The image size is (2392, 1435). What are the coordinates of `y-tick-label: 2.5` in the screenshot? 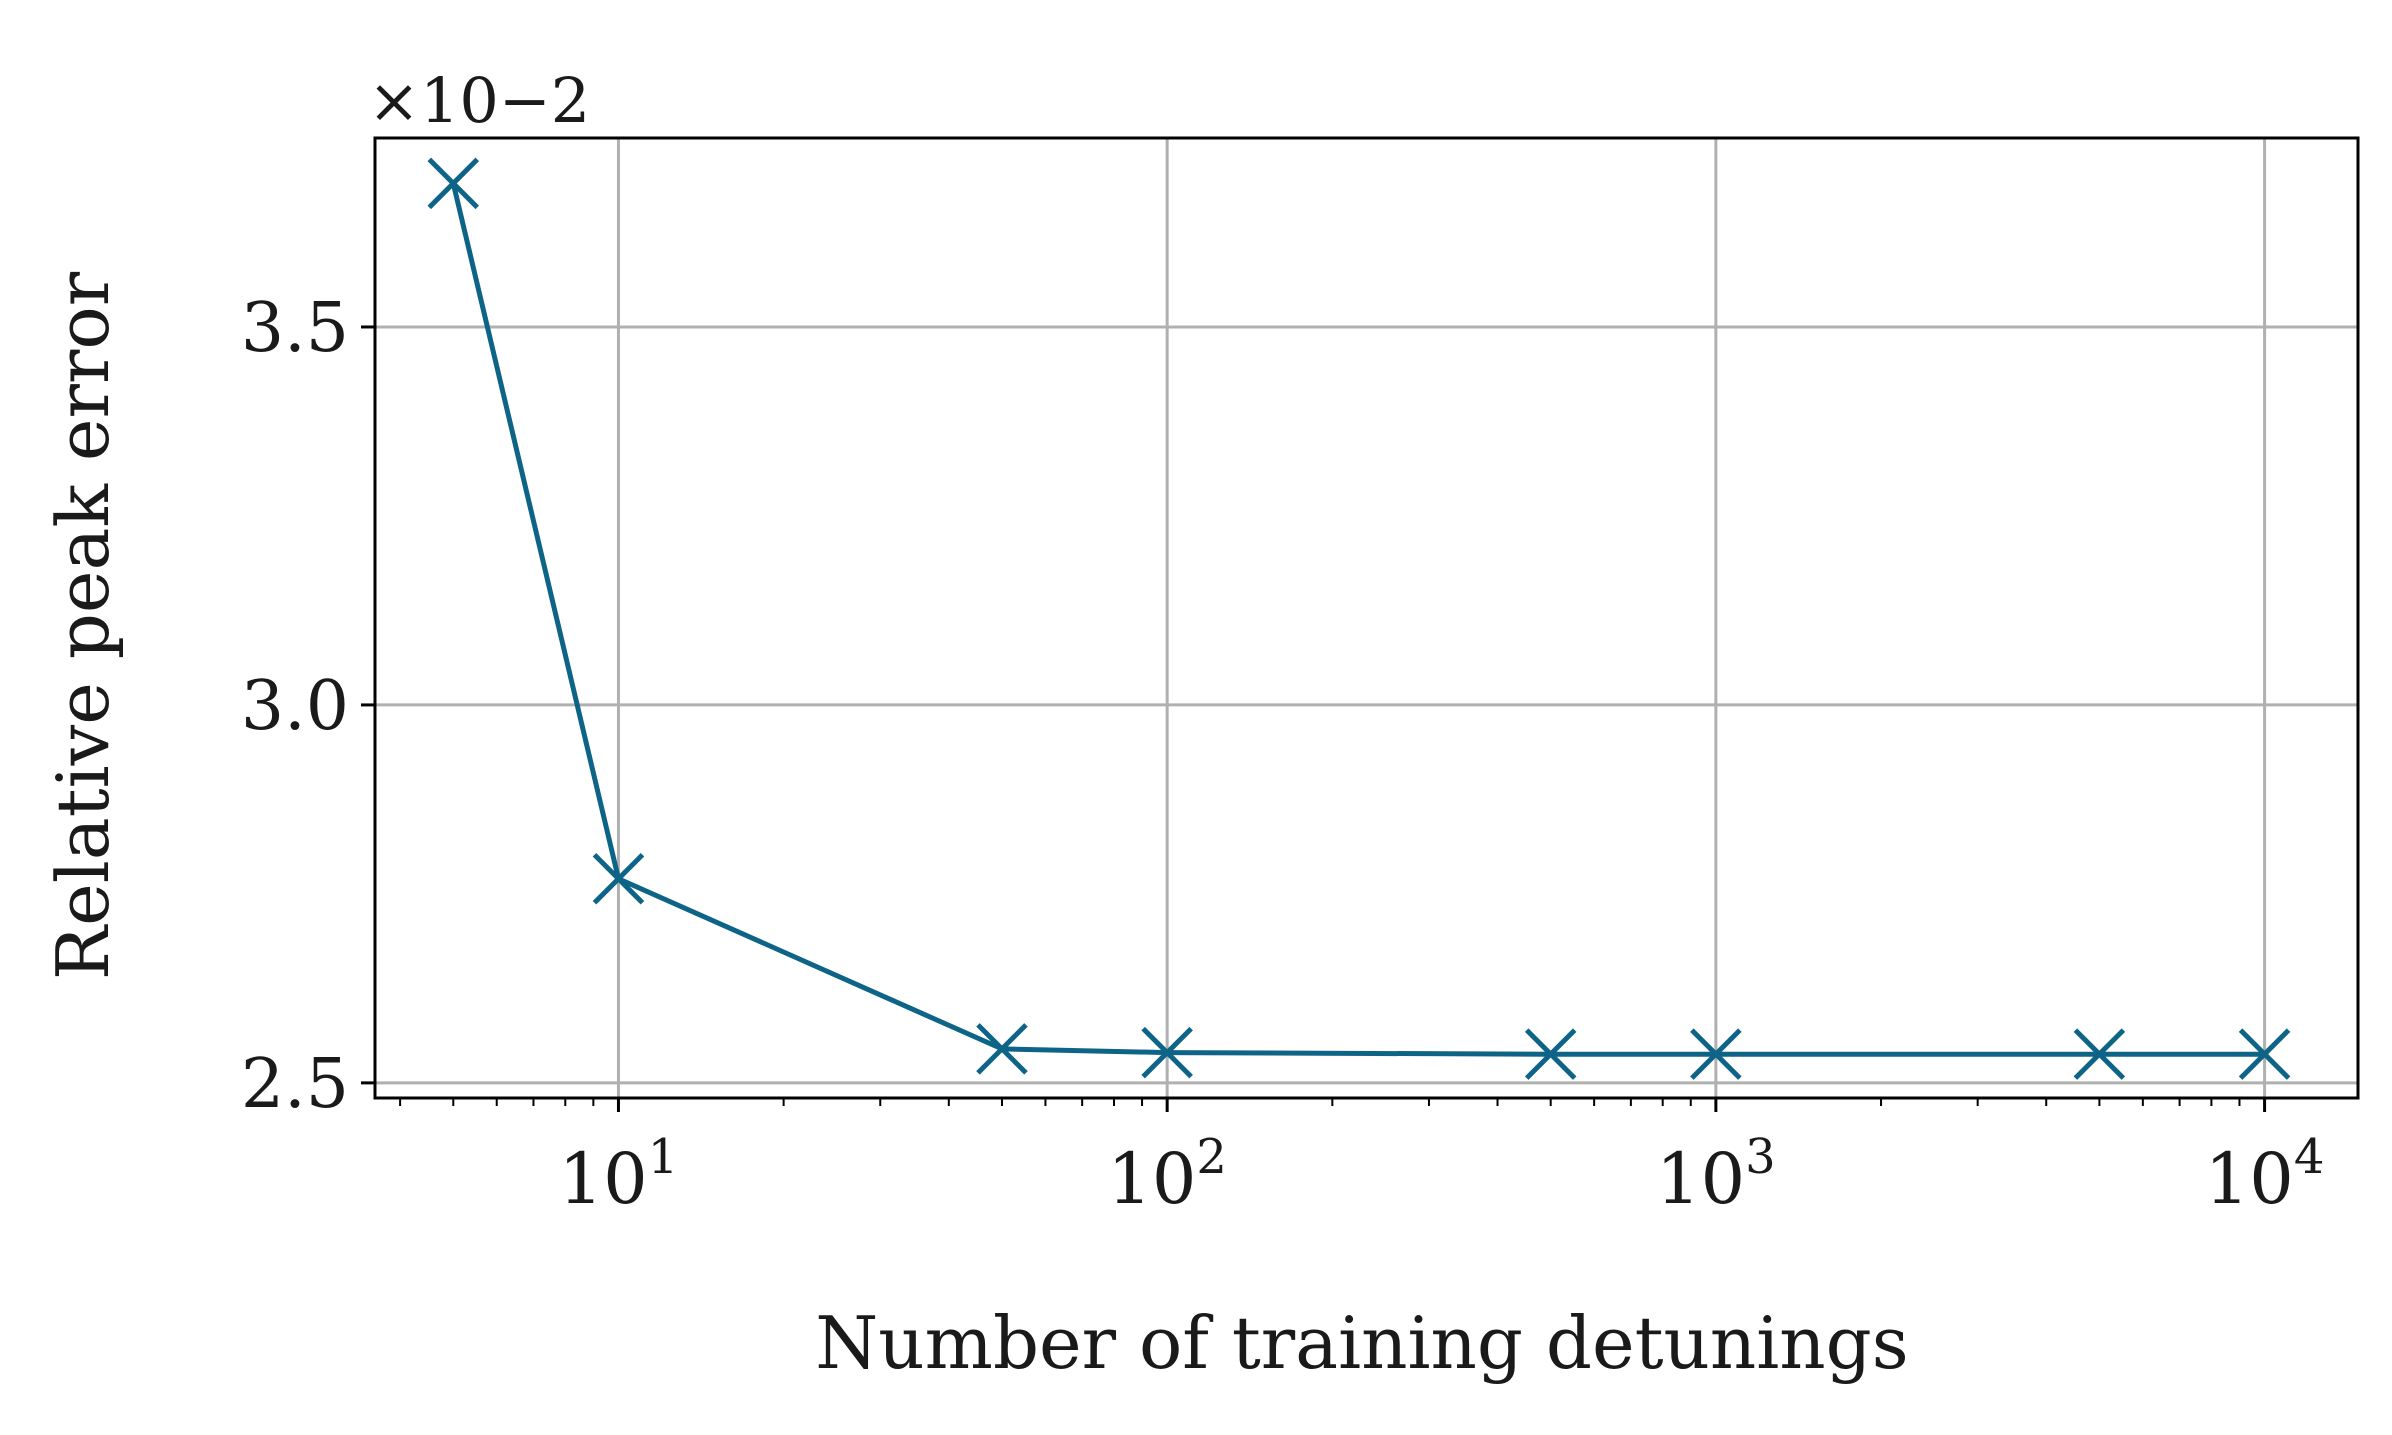 It's located at (295, 1084).